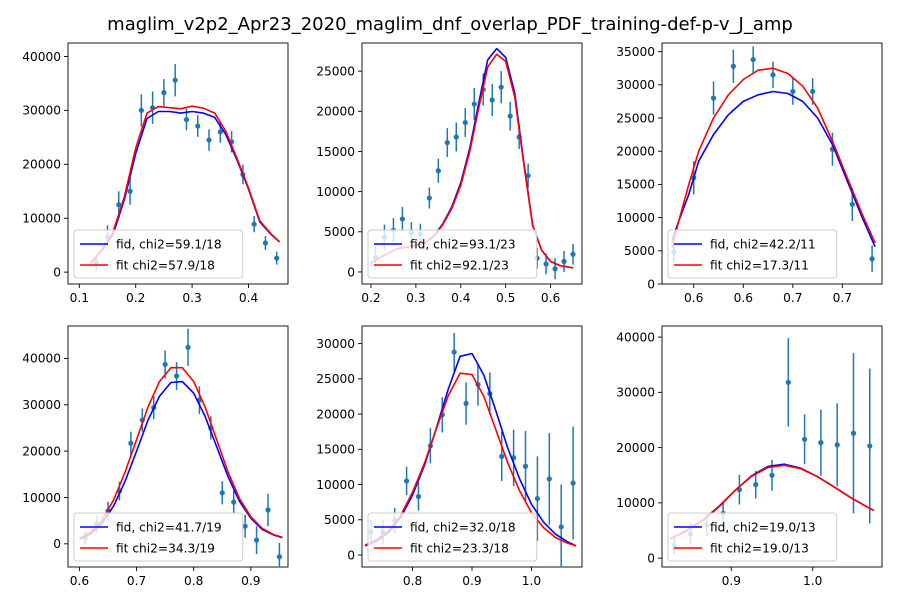 The height and width of the screenshot is (600, 900). I want to click on legend-label: fid, chi2=93.1/23, so click(463, 245).